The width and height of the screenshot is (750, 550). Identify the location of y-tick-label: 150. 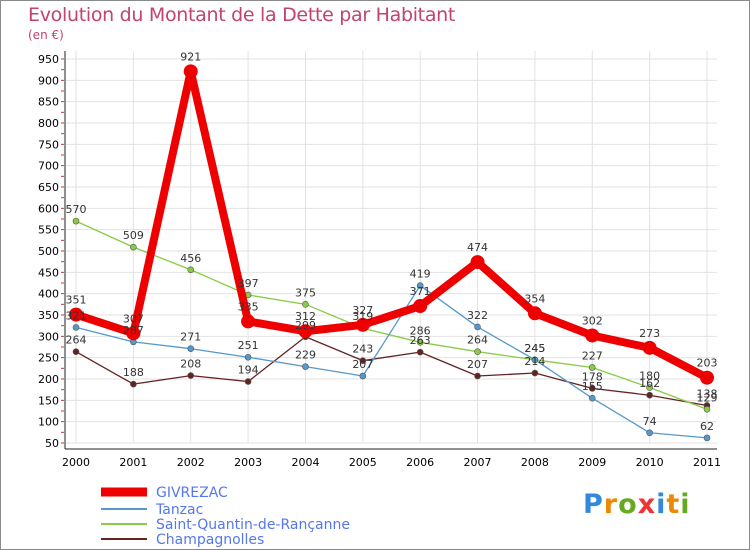
(48, 400).